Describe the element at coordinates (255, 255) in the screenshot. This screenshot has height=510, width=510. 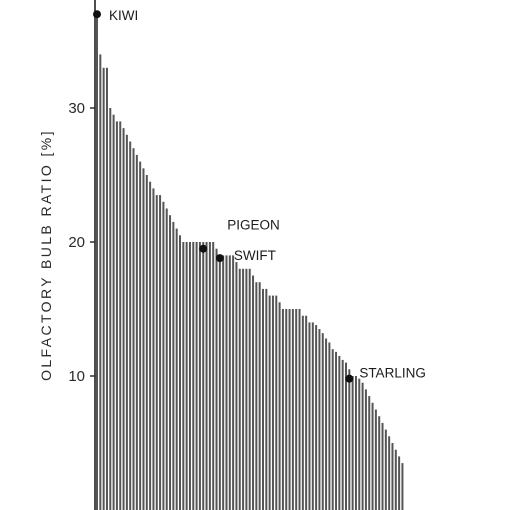
I see `annotation-label: SWIFT` at that location.